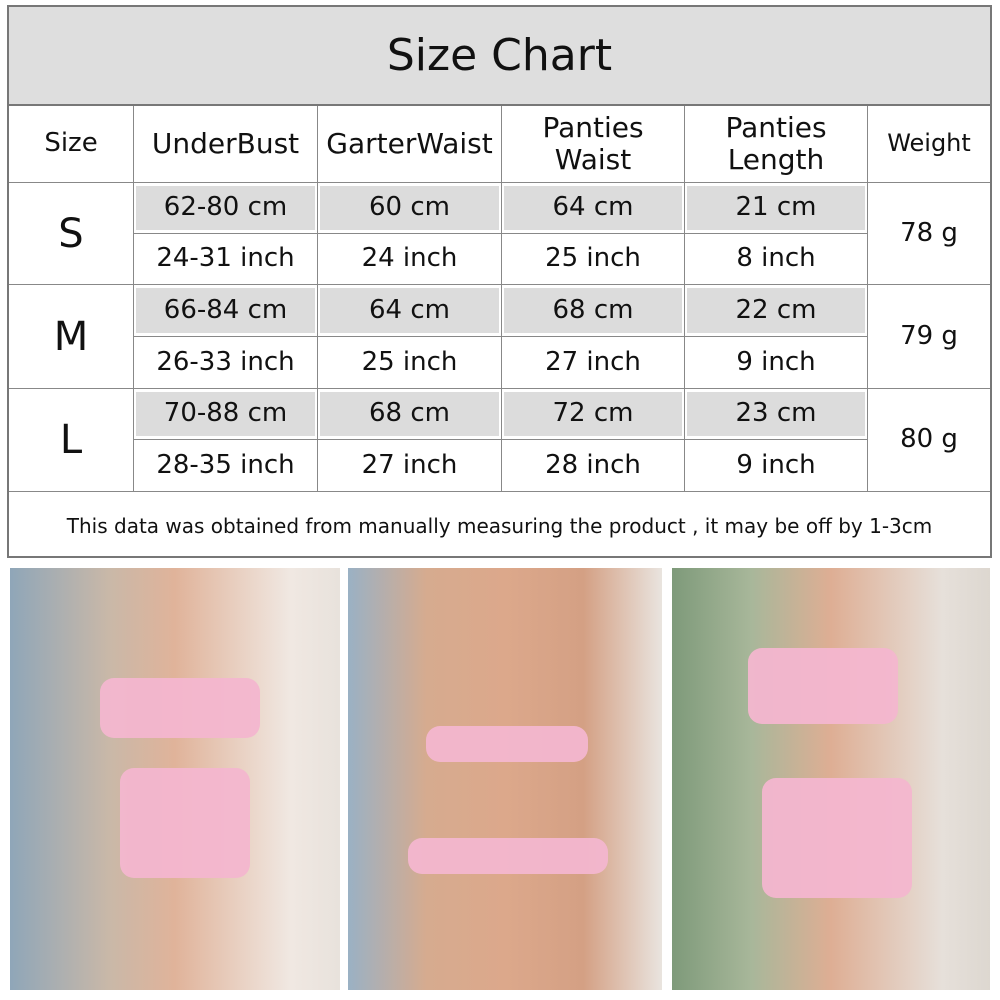 This screenshot has width=1000, height=1000. I want to click on size-label: L, so click(71, 440).